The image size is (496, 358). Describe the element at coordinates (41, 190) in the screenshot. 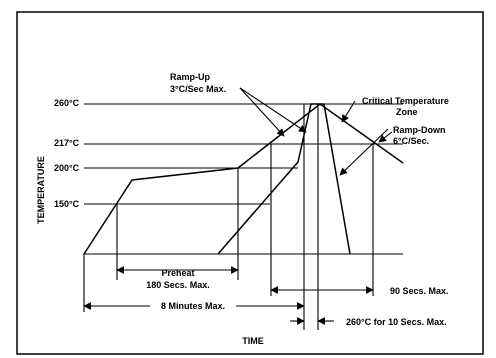

I see `y-axis-label: TEMPERATURE` at that location.